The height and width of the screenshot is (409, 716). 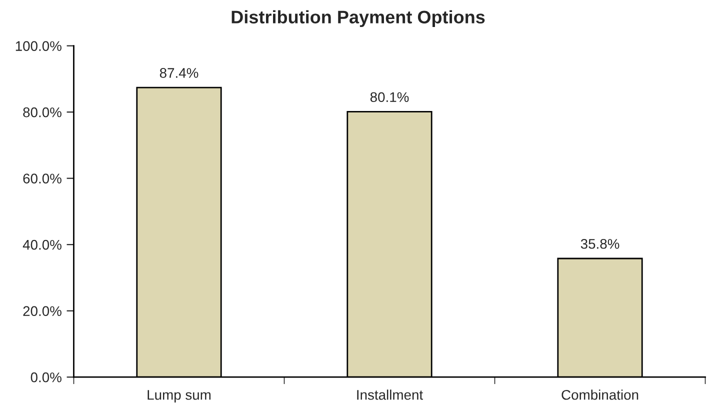 I want to click on y-tick-label: 60.0%, so click(x=42, y=179).